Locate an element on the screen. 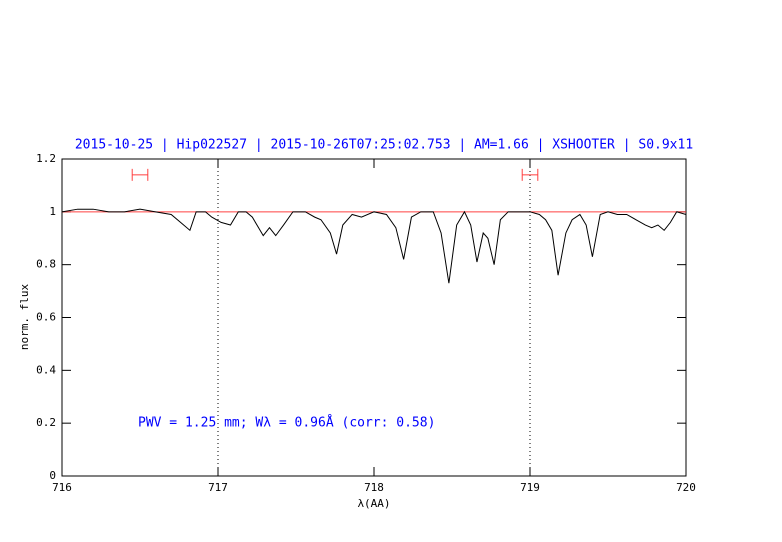  y-tick-label: 0.2 is located at coordinates (46, 422).